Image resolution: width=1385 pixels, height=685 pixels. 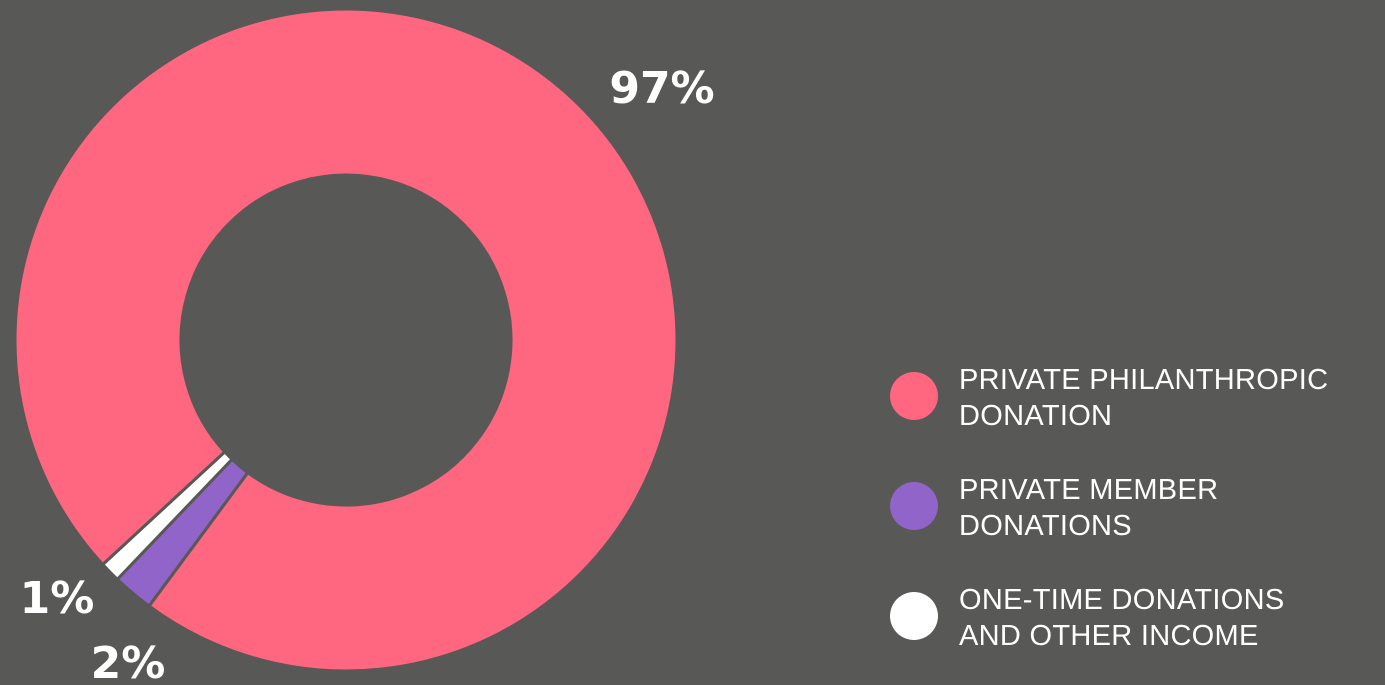 I want to click on legend-swatch-member, so click(x=914, y=506).